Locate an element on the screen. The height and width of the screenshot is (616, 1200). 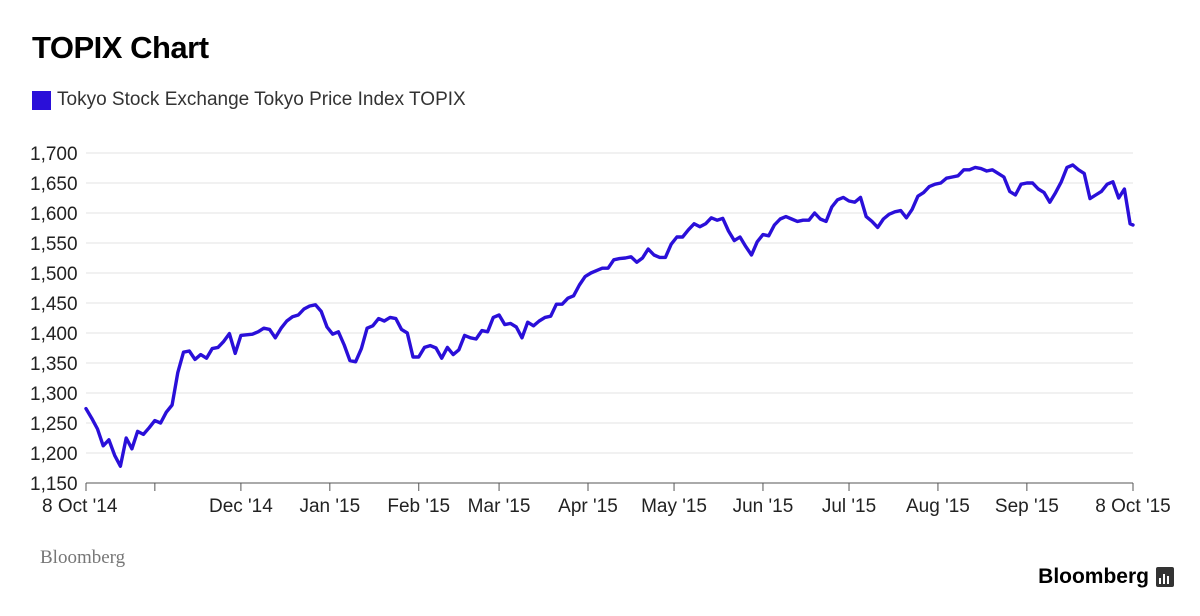
y-tick-label: 1,150 is located at coordinates (54, 484).